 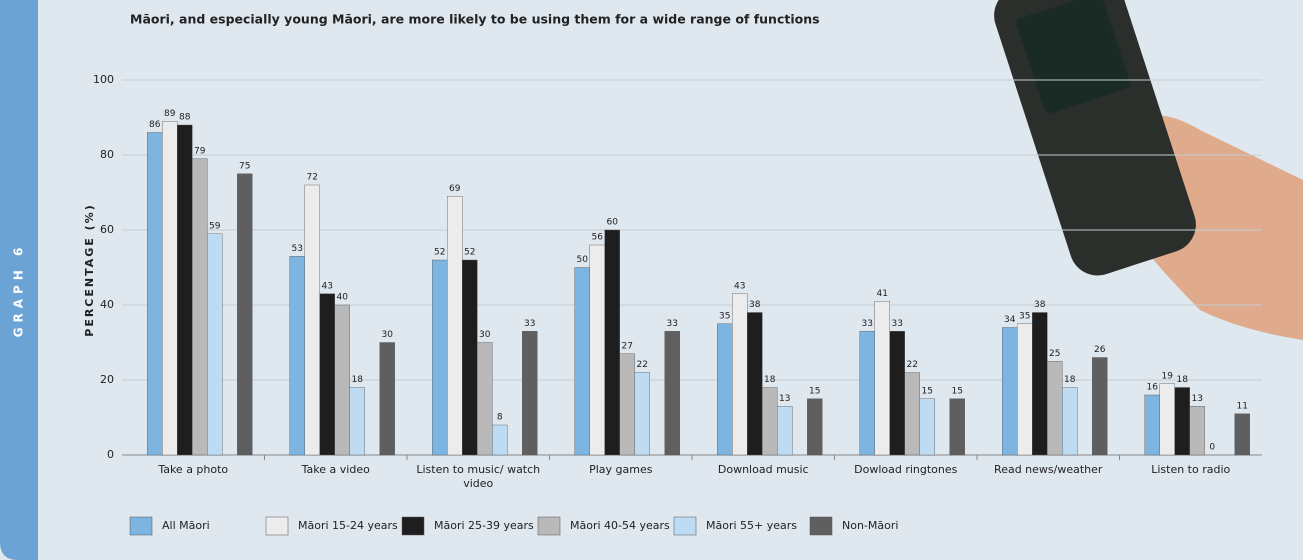 I want to click on value-label: 53, so click(x=297, y=249).